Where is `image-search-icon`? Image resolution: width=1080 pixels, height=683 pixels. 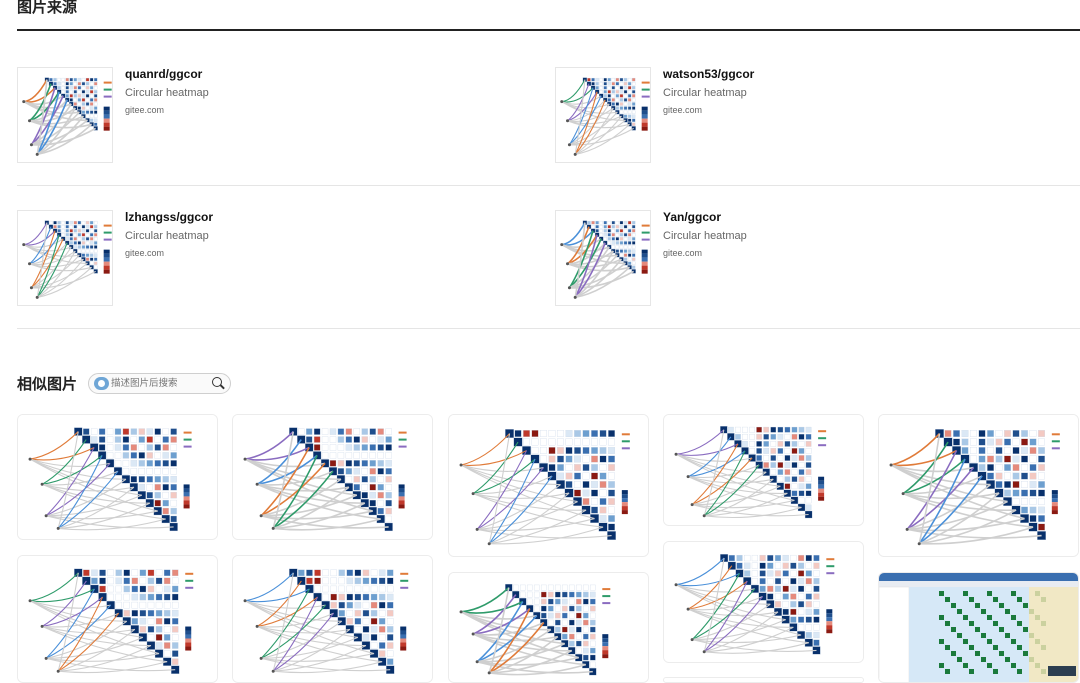 image-search-icon is located at coordinates (101, 383).